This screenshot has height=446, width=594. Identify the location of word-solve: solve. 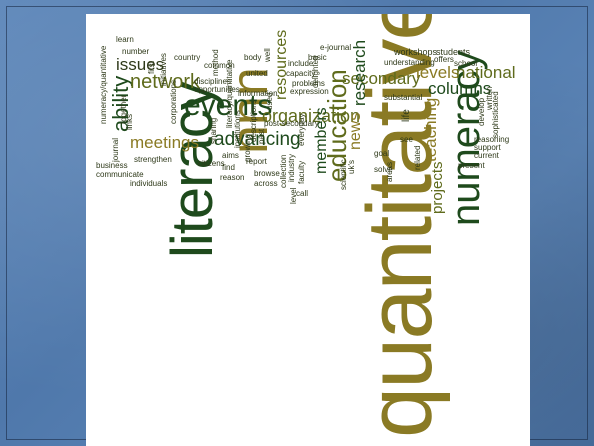
(383, 169).